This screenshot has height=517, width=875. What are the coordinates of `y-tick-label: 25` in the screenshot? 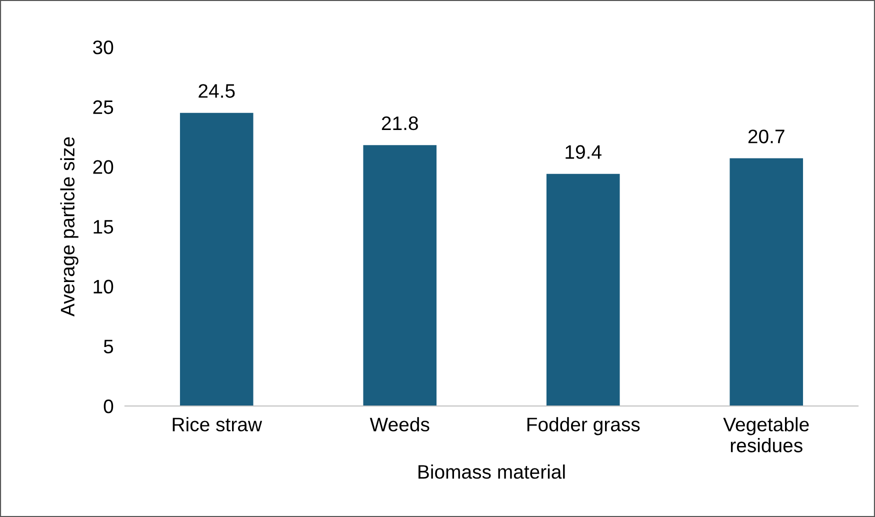 It's located at (103, 107).